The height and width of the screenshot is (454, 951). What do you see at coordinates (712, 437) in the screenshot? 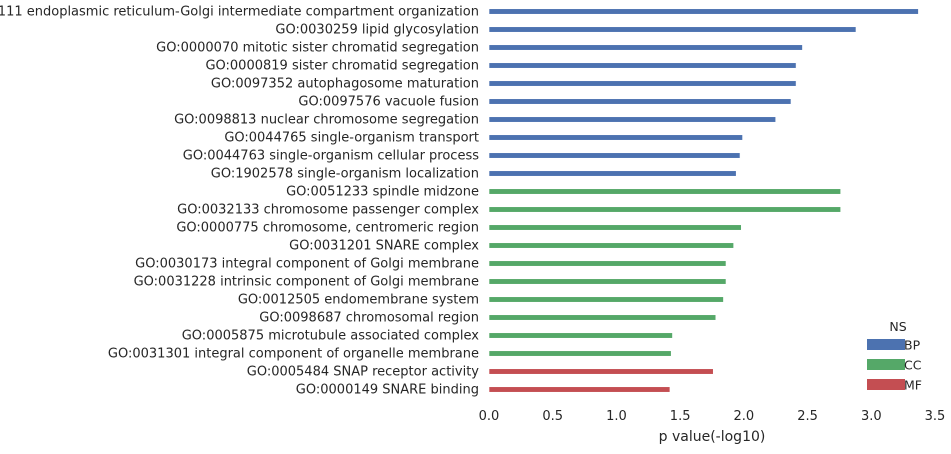
I see `x-axis-title: p value(-log10)` at bounding box center [712, 437].